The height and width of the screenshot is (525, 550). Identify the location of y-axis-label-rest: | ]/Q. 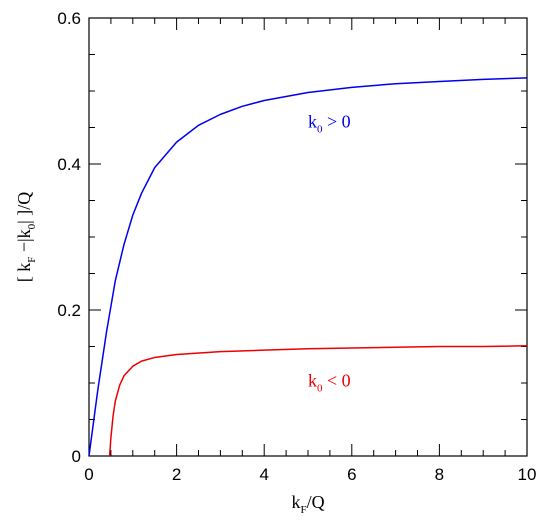
(24, 208).